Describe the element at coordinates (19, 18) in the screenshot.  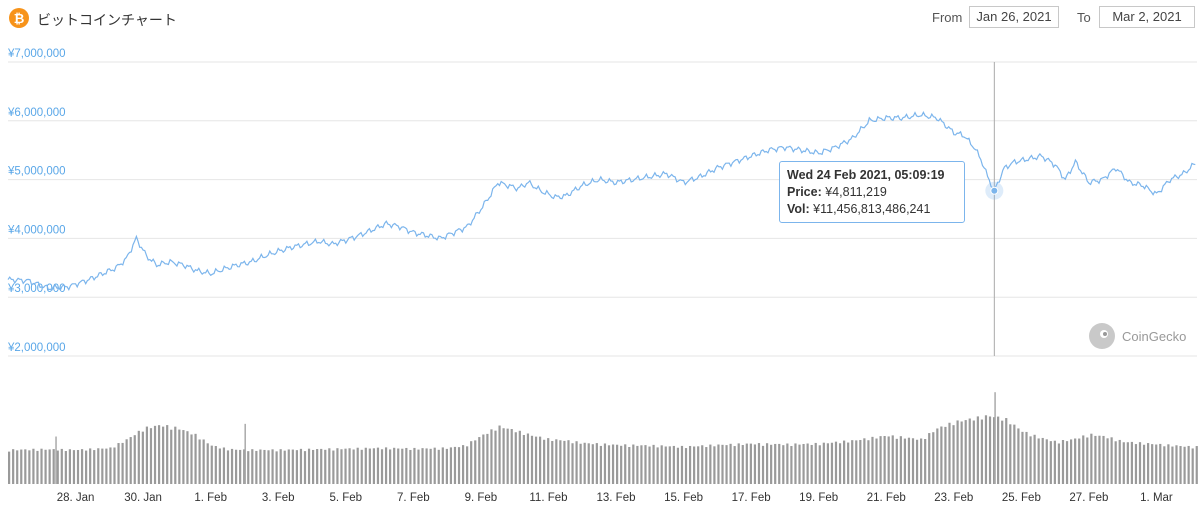
I see `bitcoin-icon: ₿` at that location.